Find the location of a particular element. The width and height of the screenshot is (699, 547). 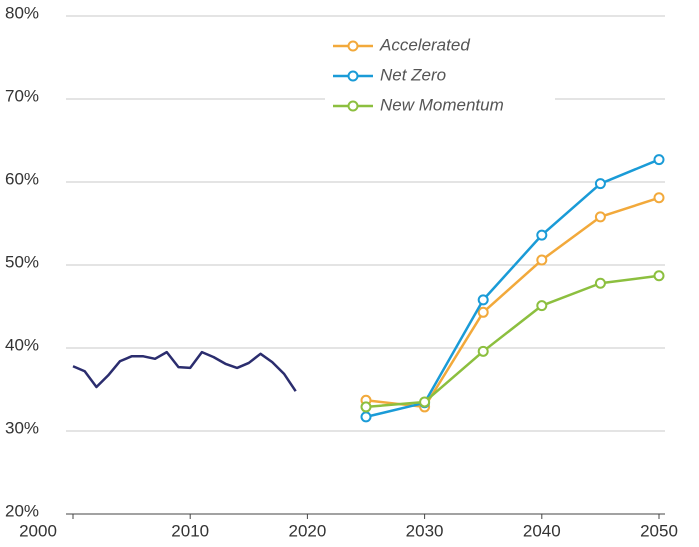

legend-label: New Momentum is located at coordinates (442, 104).